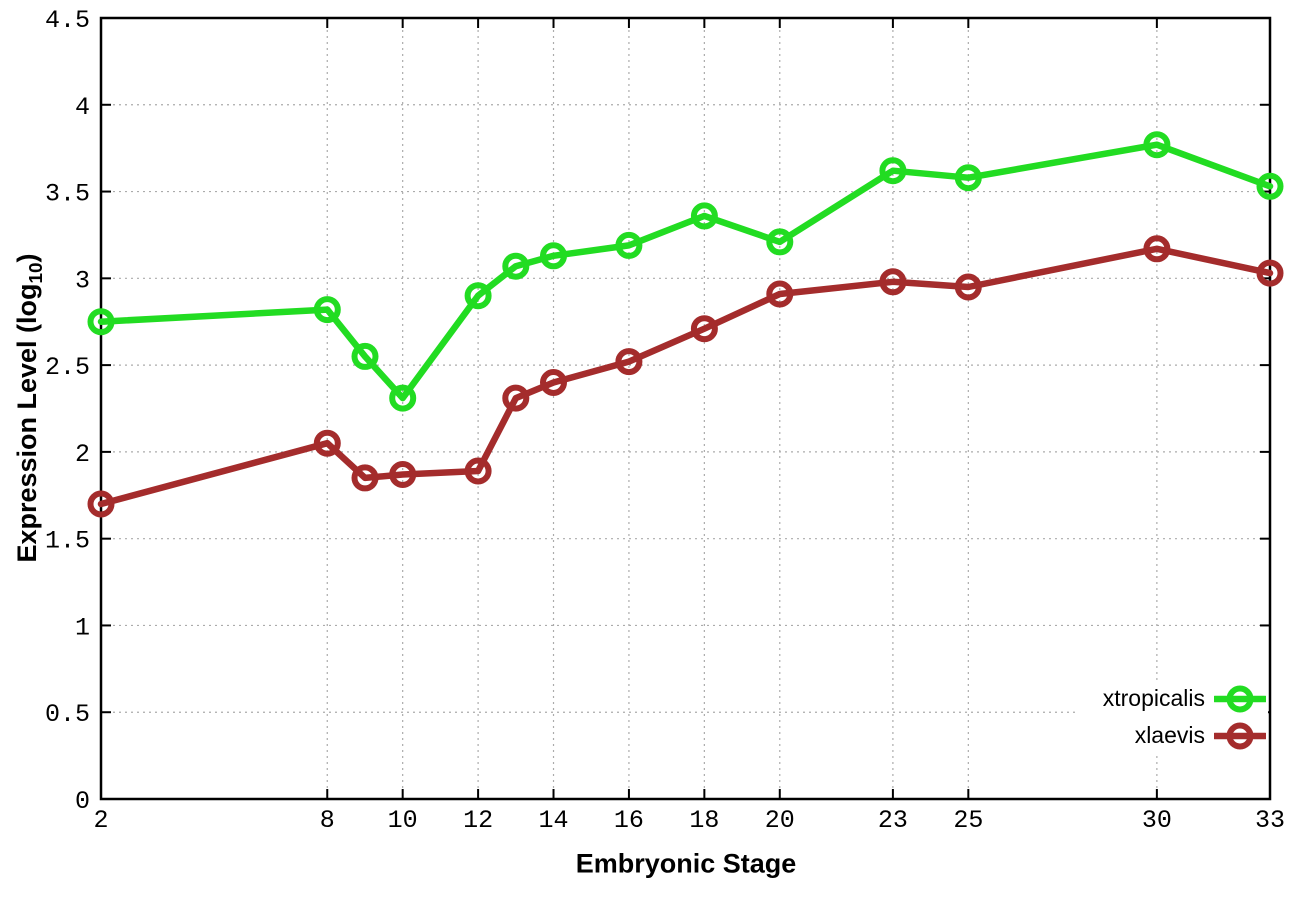  What do you see at coordinates (100, 820) in the screenshot?
I see `x-tick-label: 2` at bounding box center [100, 820].